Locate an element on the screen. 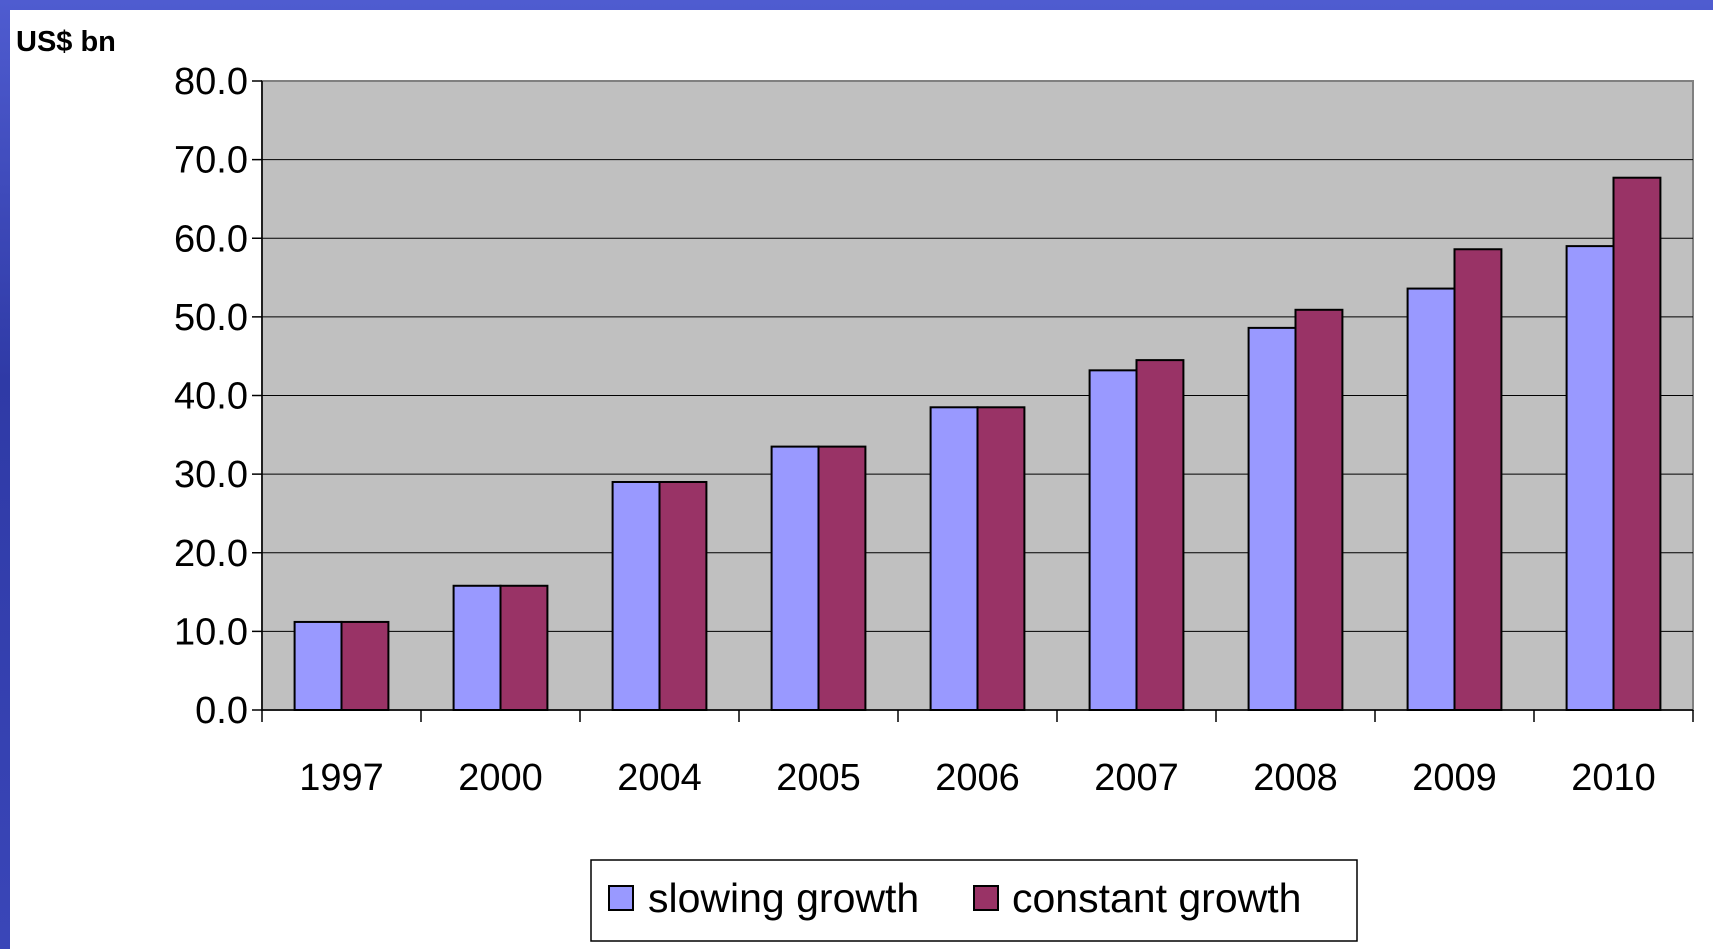 The height and width of the screenshot is (949, 1713). bar-slowing-growth-2008 is located at coordinates (1272, 518).